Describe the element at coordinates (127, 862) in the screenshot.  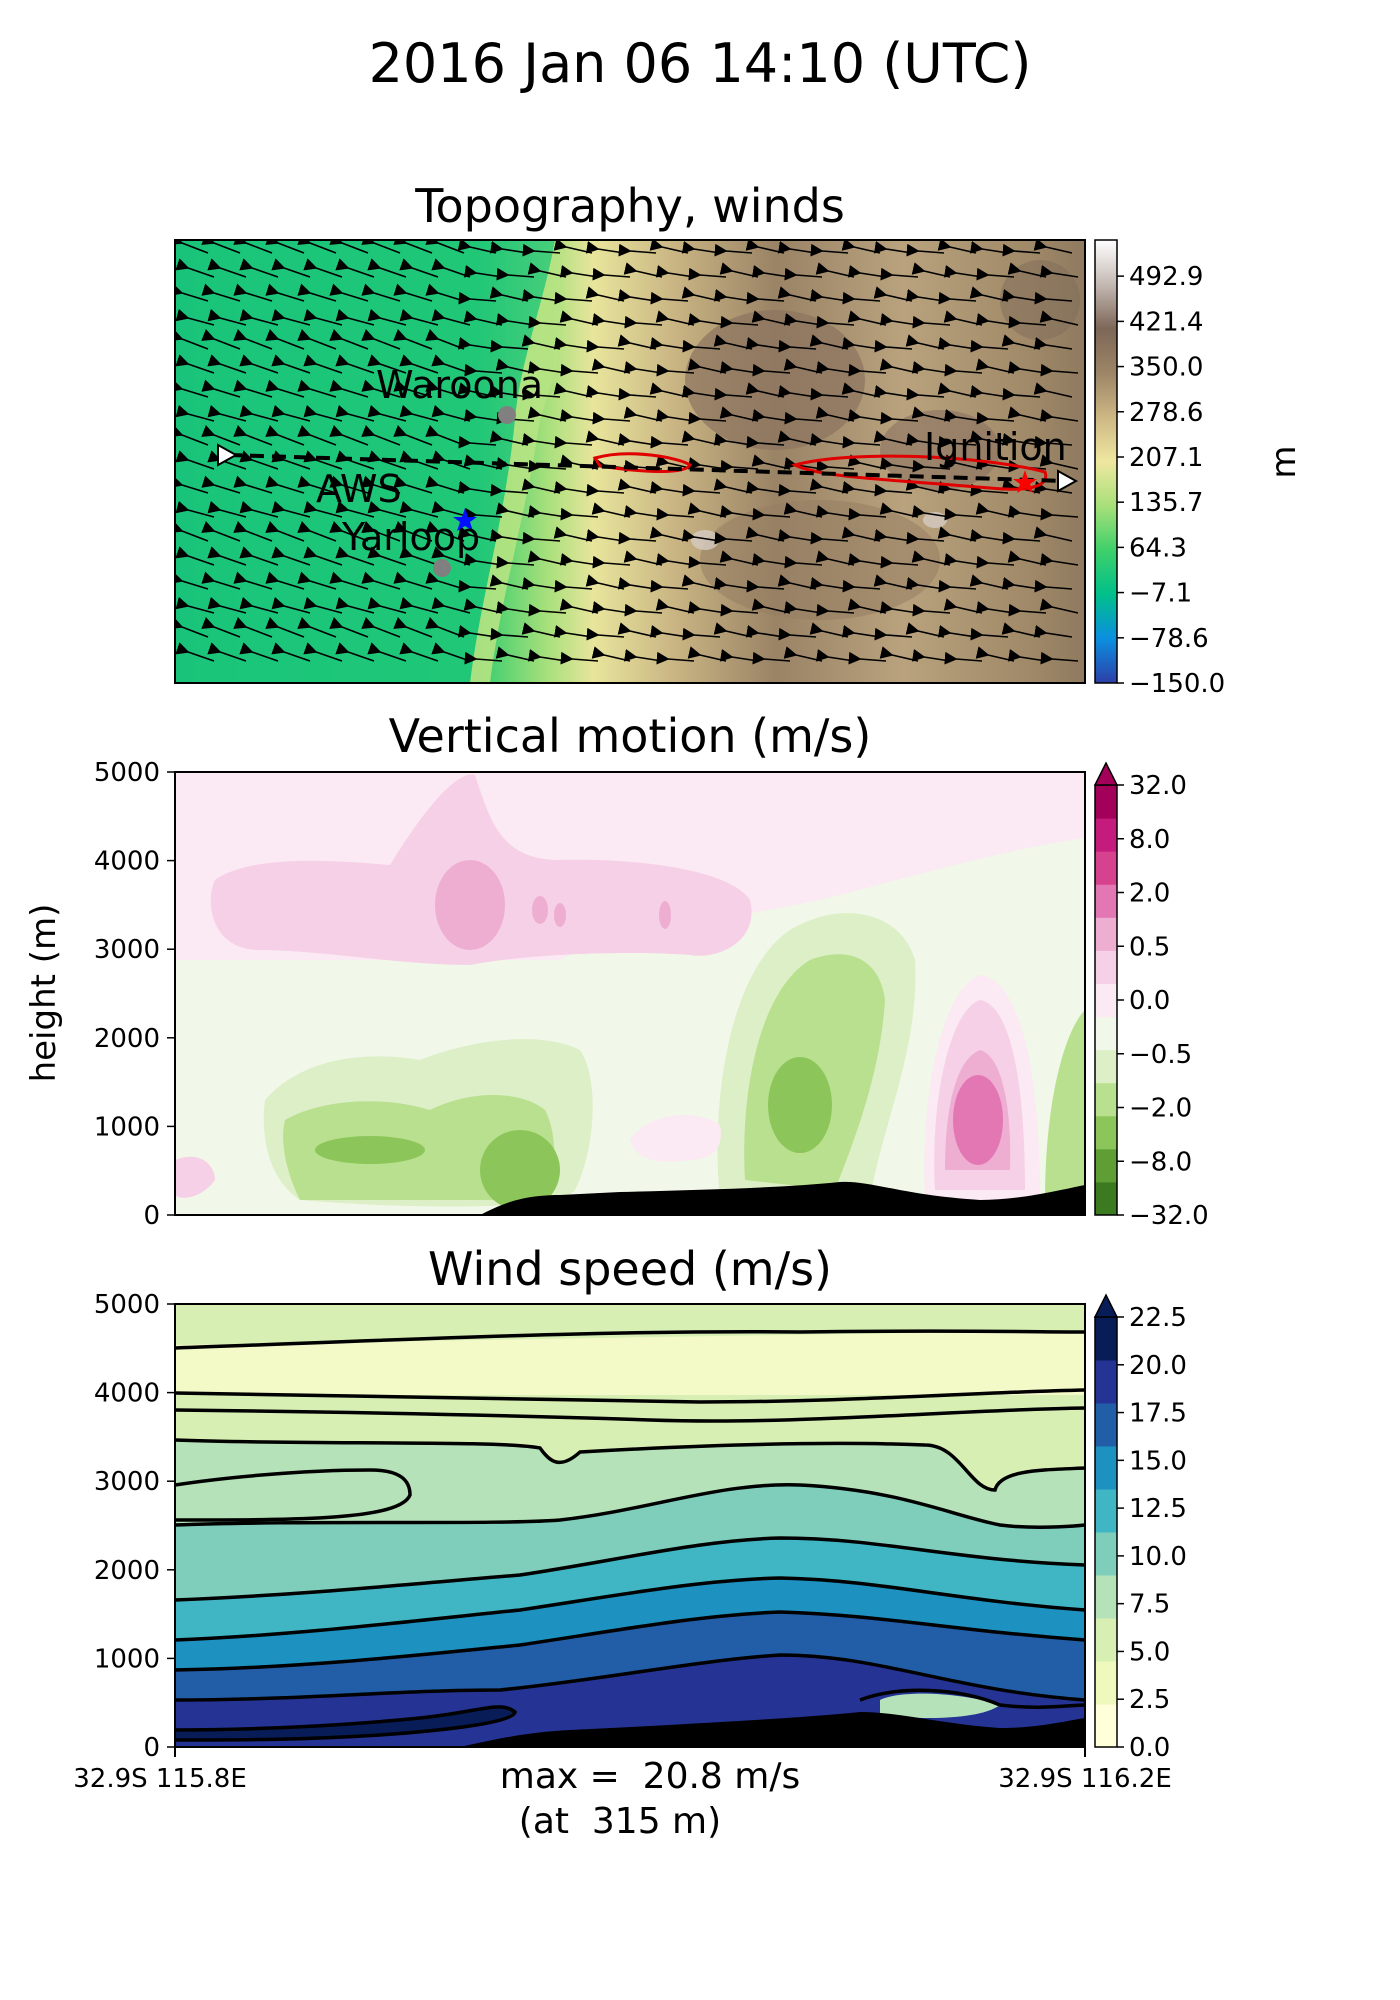
I see `y-tick-label: 4000` at that location.